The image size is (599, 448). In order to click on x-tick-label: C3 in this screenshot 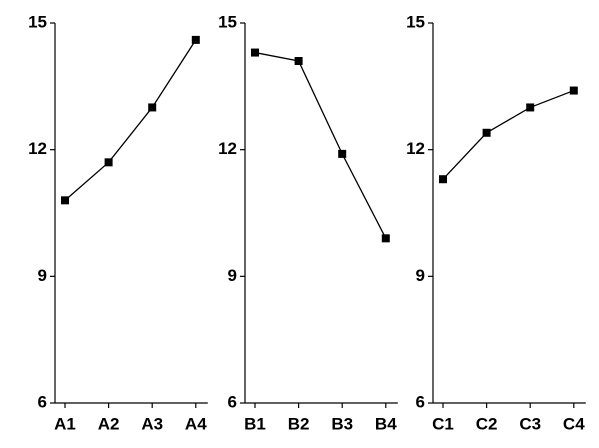, I will do `click(530, 423)`.